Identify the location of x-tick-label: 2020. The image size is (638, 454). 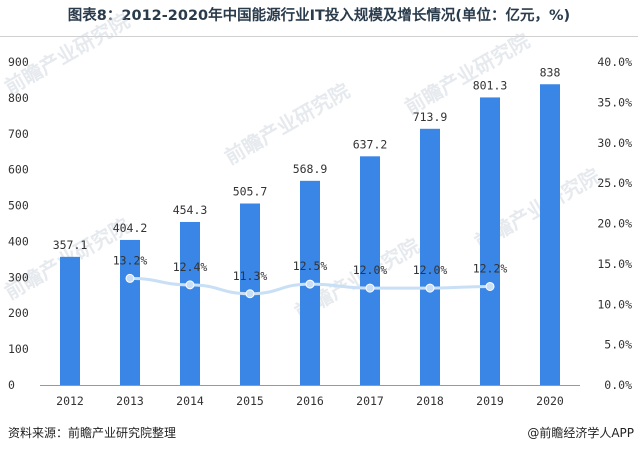
(550, 401).